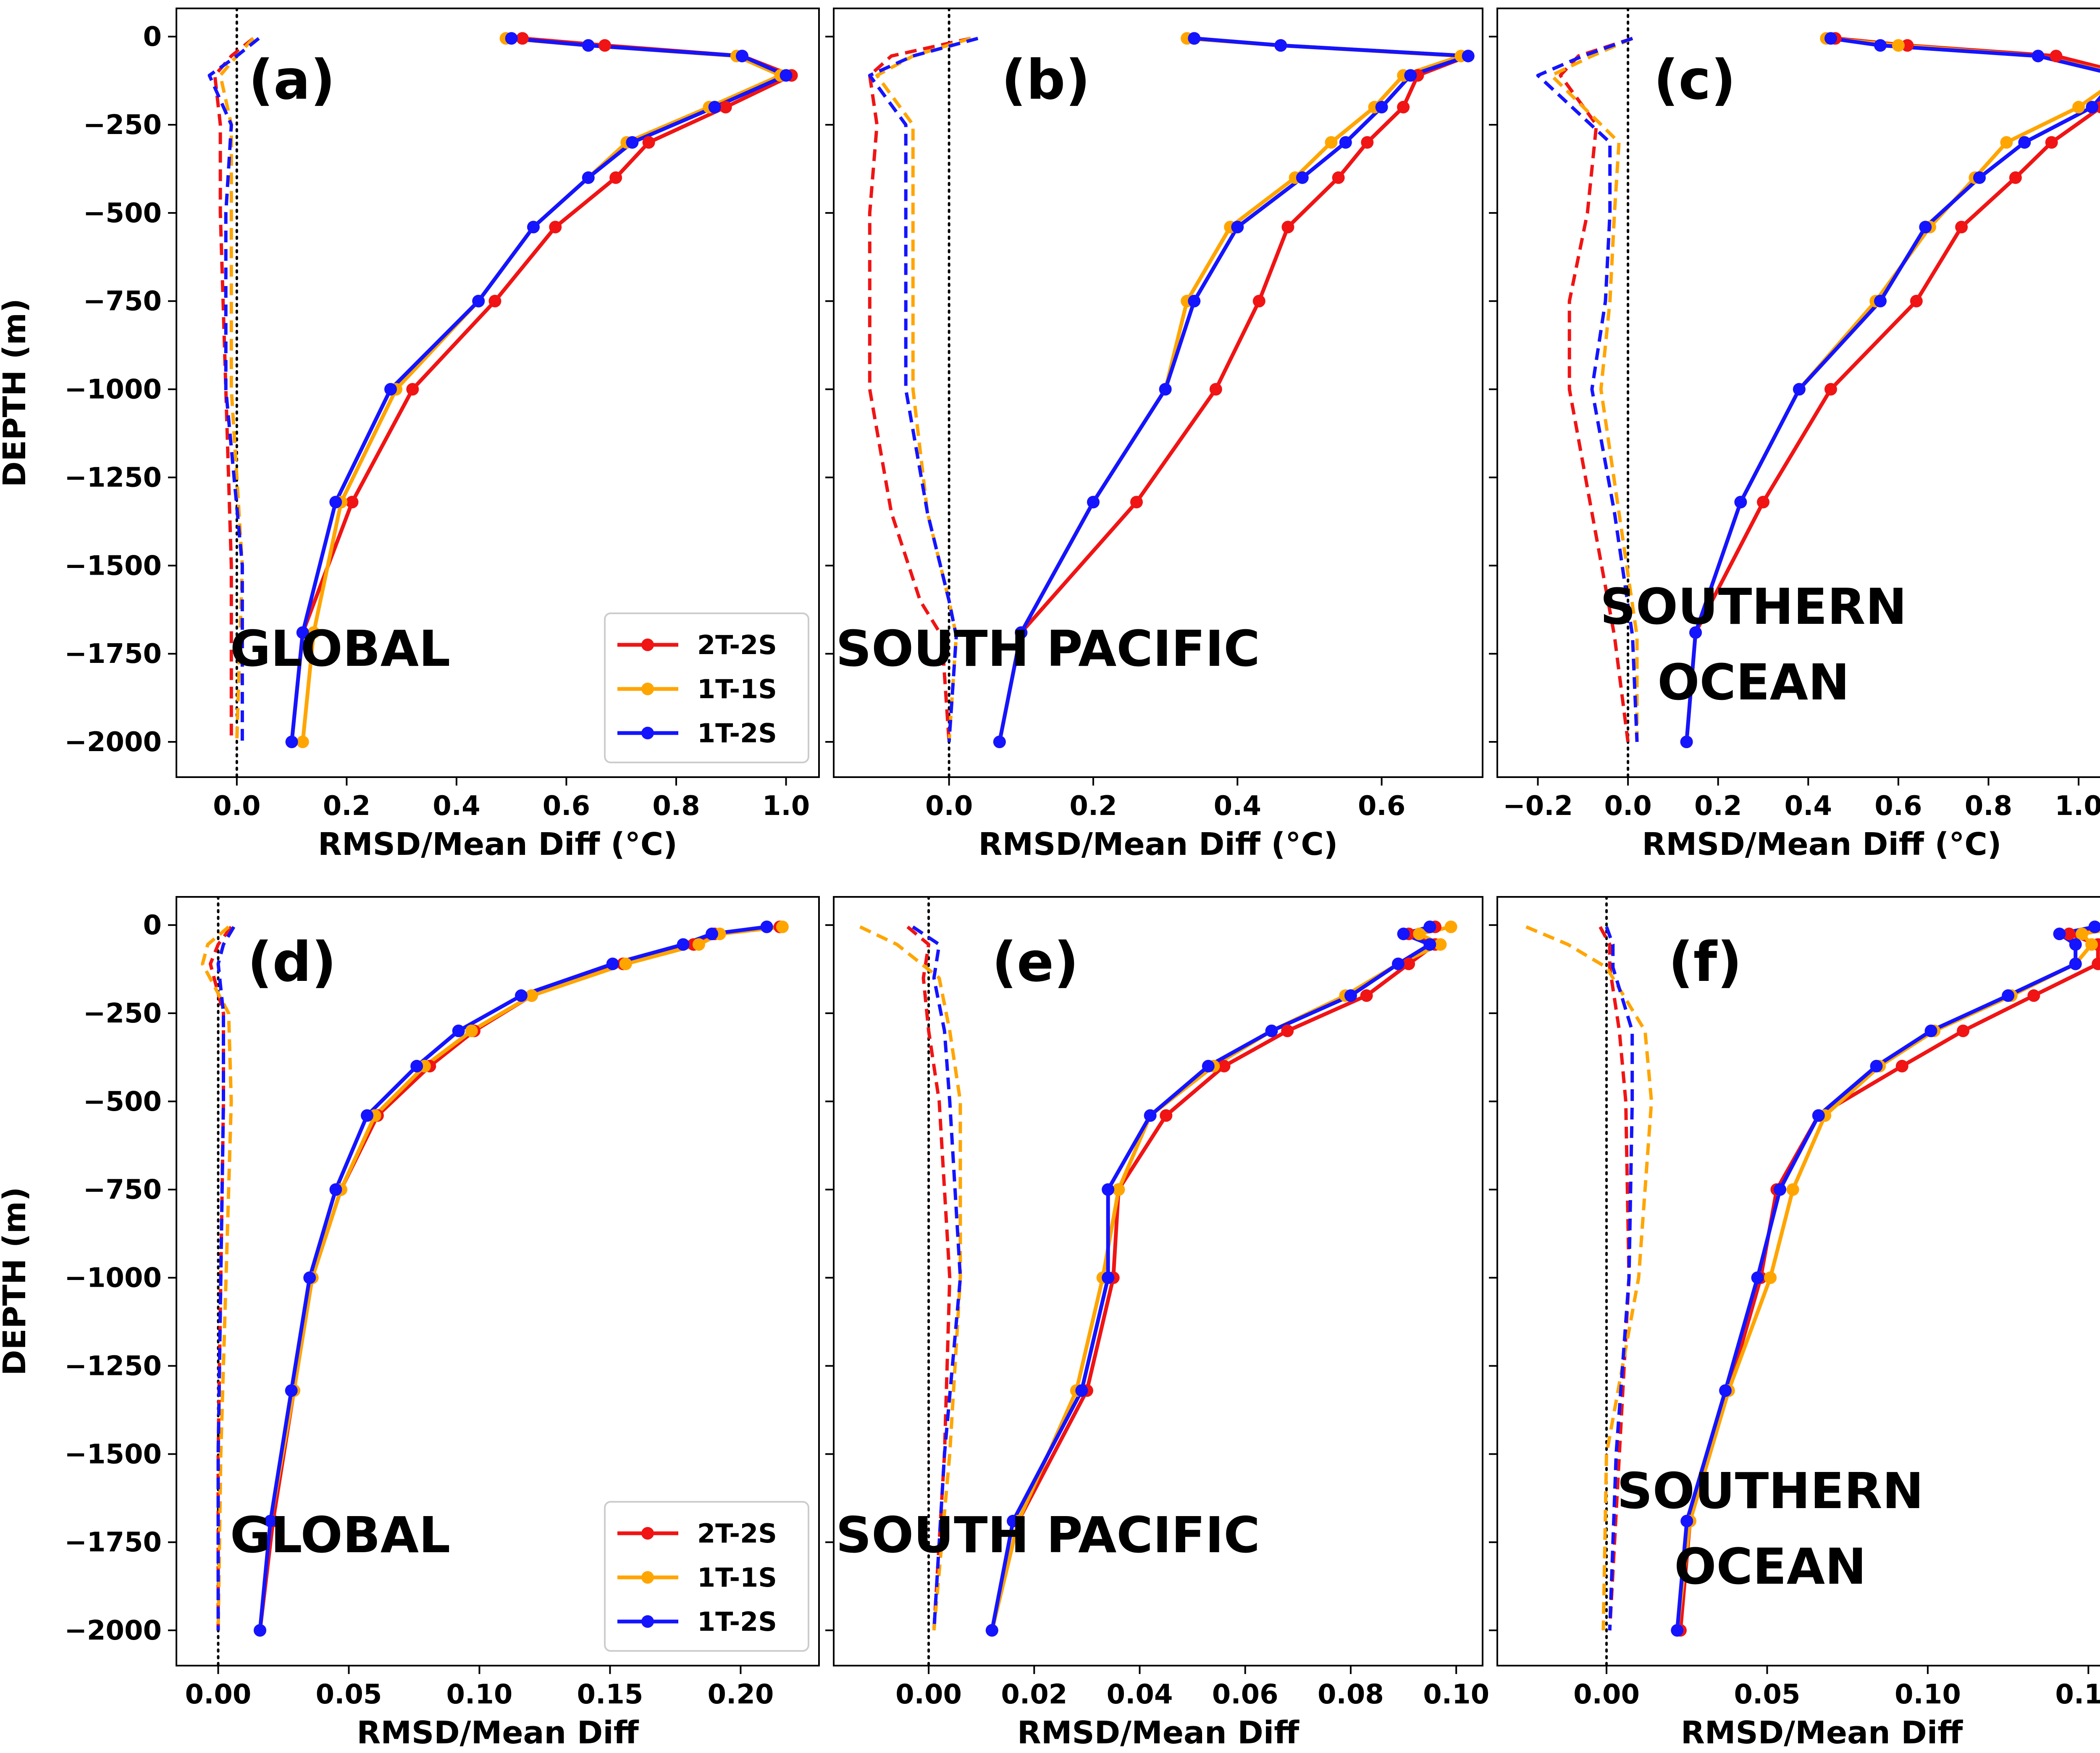  Describe the element at coordinates (647, 689) in the screenshot. I see `legend-marker-1T-1S` at that location.